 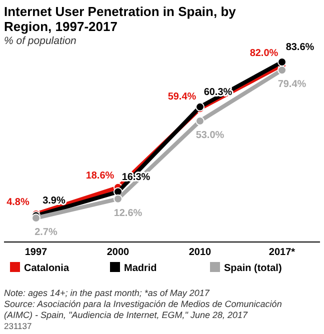 I want to click on data-label: 12.6%, so click(x=128, y=213).